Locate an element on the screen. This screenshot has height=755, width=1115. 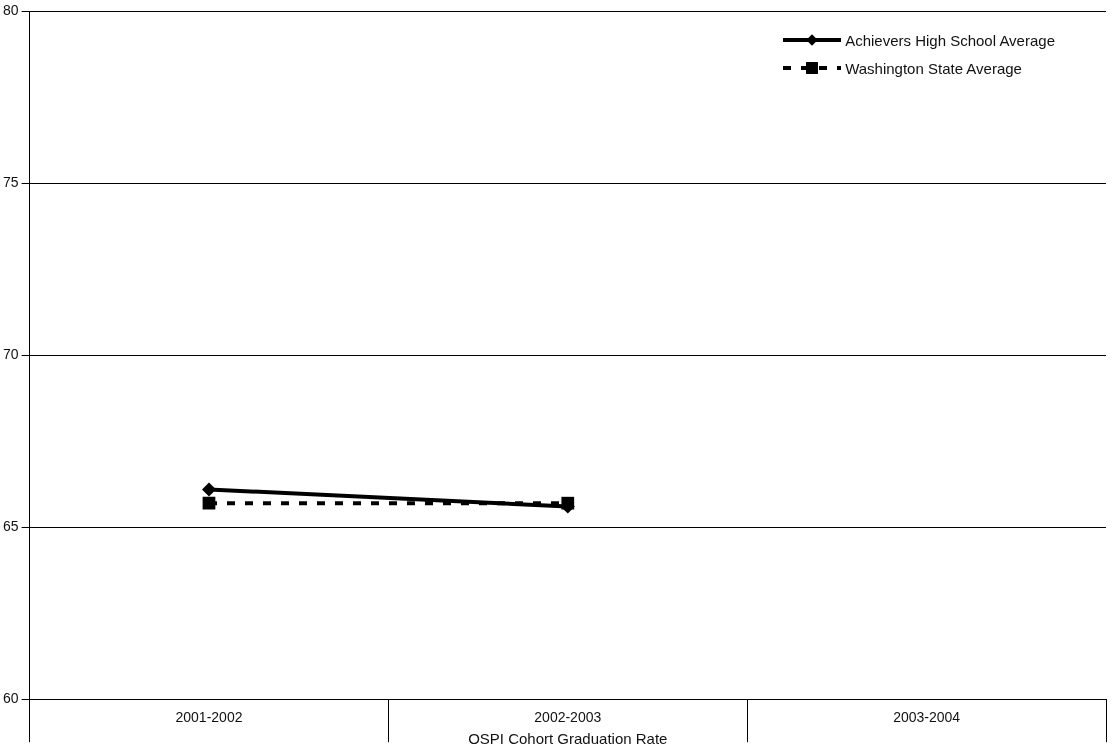
x-tick-label: 2002-2003 is located at coordinates (568, 717).